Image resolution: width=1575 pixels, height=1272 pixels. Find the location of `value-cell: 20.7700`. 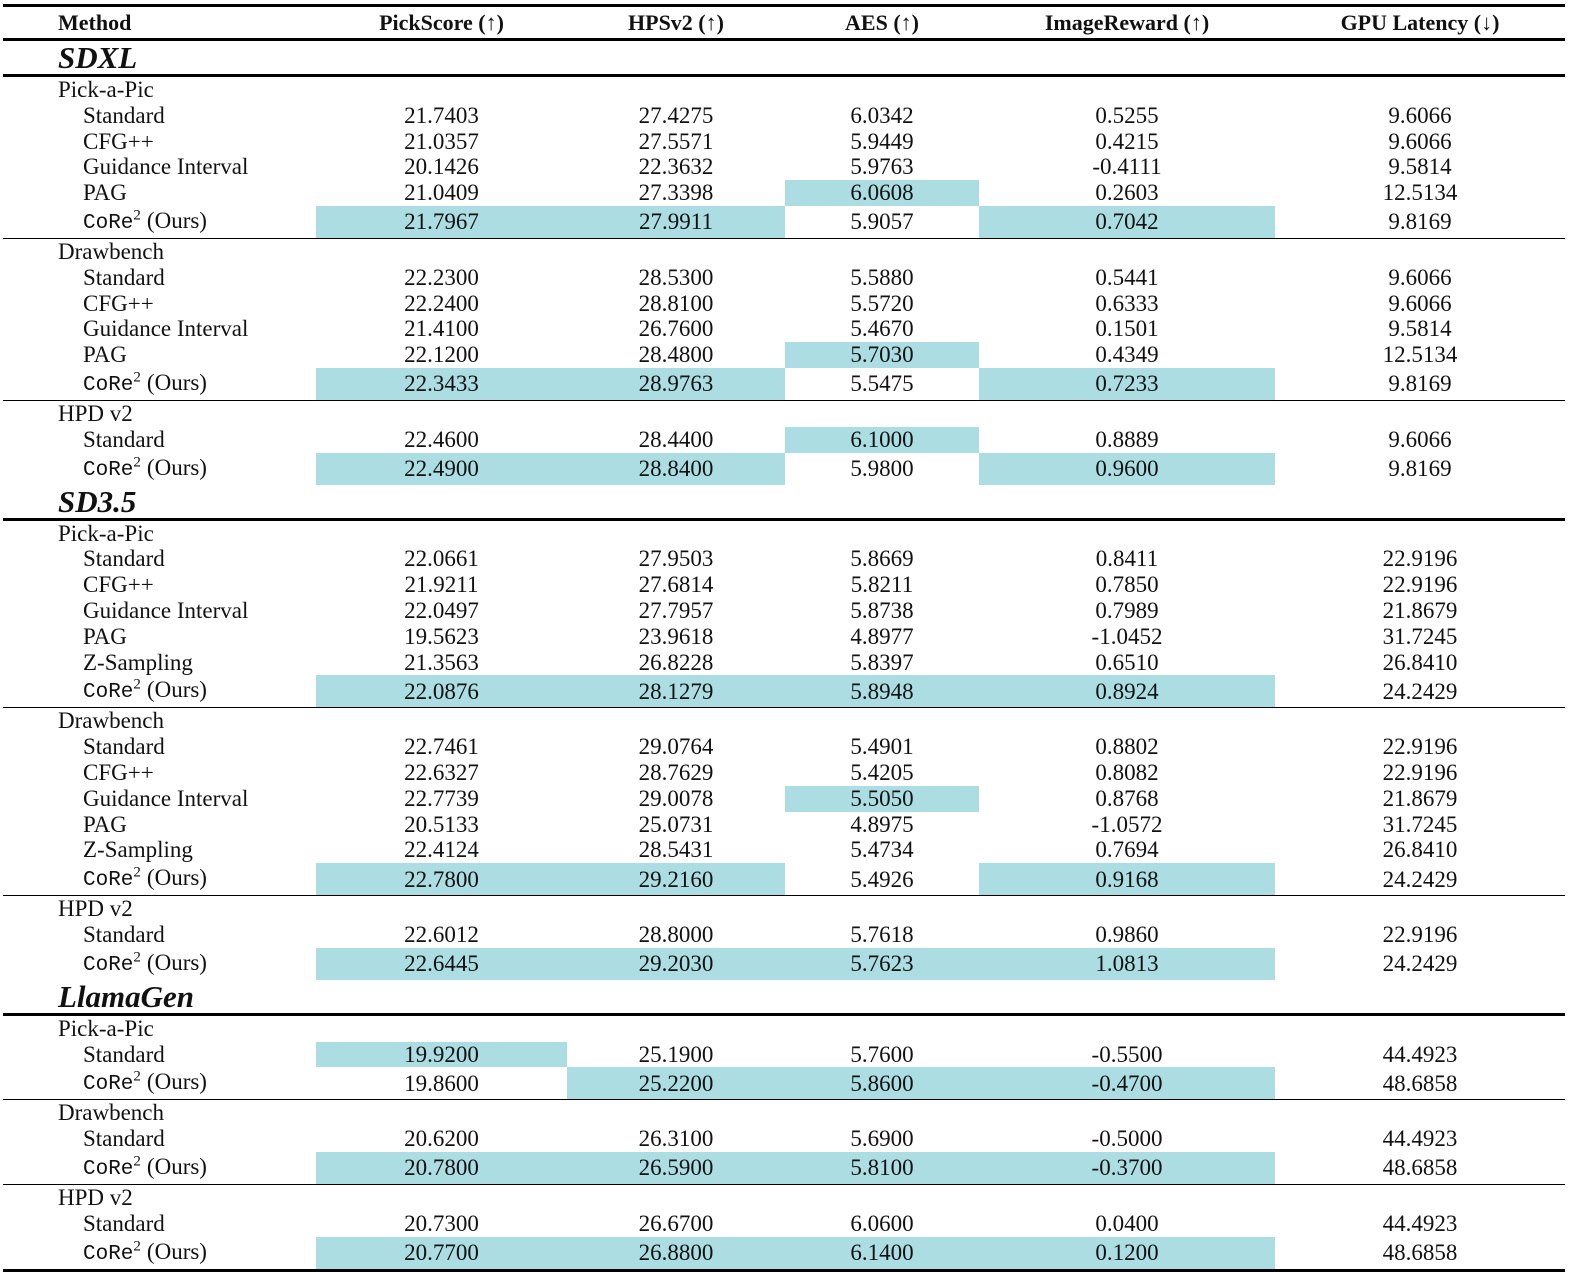

value-cell: 20.7700 is located at coordinates (441, 1254).